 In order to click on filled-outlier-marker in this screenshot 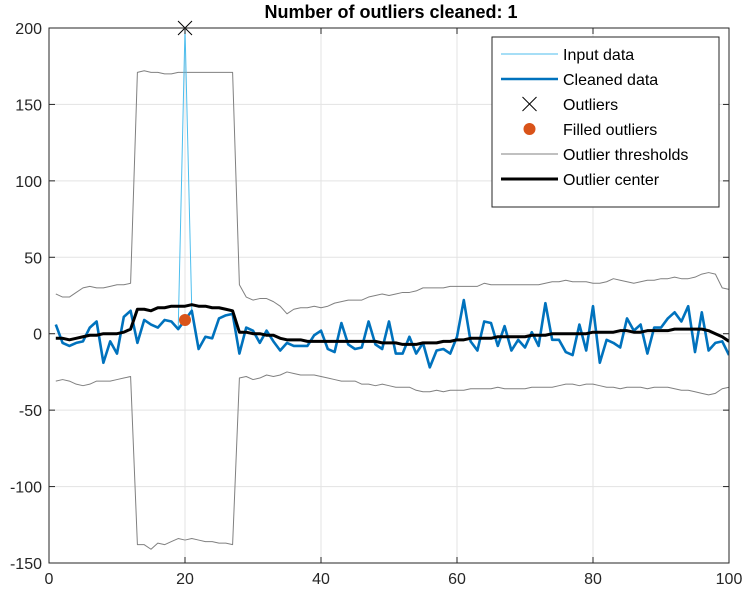, I will do `click(185, 319)`.